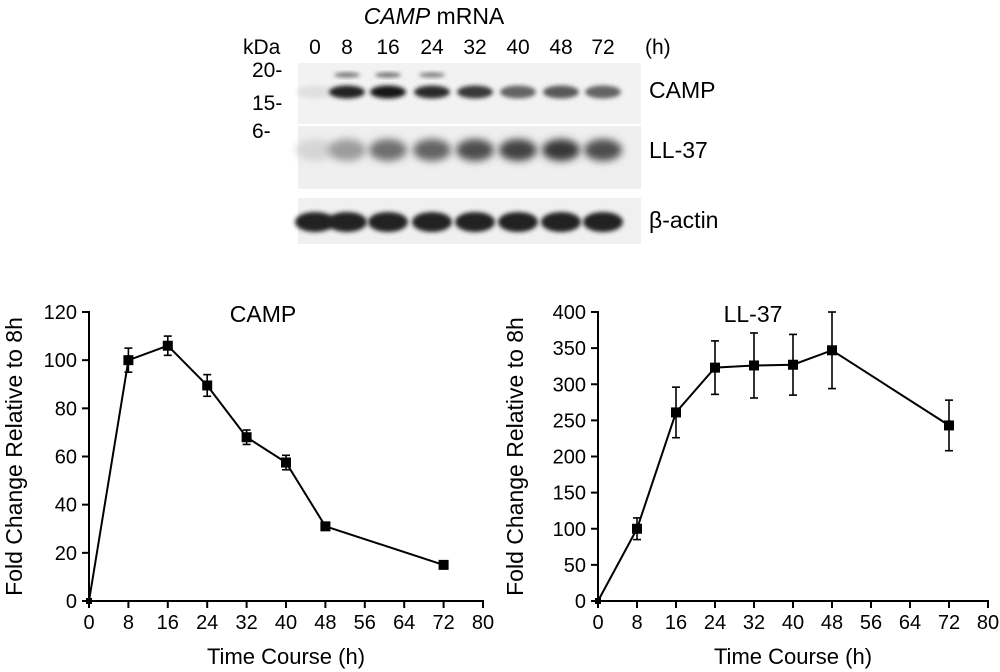 The width and height of the screenshot is (1000, 672). I want to click on blot-header-gene: CAMP, so click(397, 16).